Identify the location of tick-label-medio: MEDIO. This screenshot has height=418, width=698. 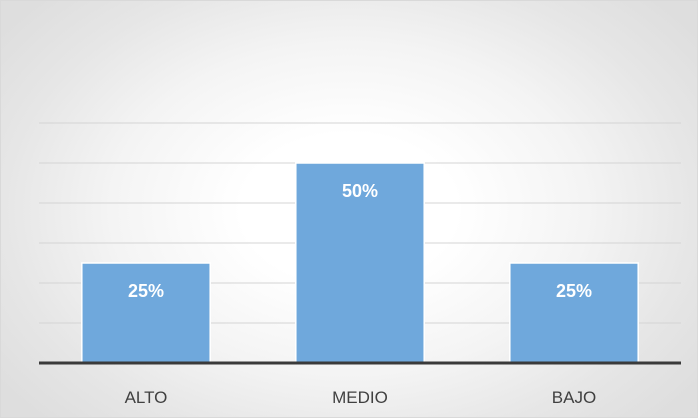
(360, 397).